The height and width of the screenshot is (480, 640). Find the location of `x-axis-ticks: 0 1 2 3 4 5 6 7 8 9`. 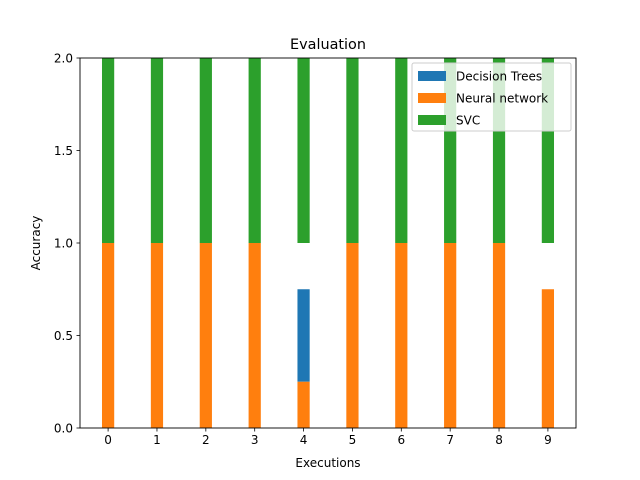

x-axis-ticks: 0 1 2 3 4 5 6 7 8 9 is located at coordinates (328, 437).